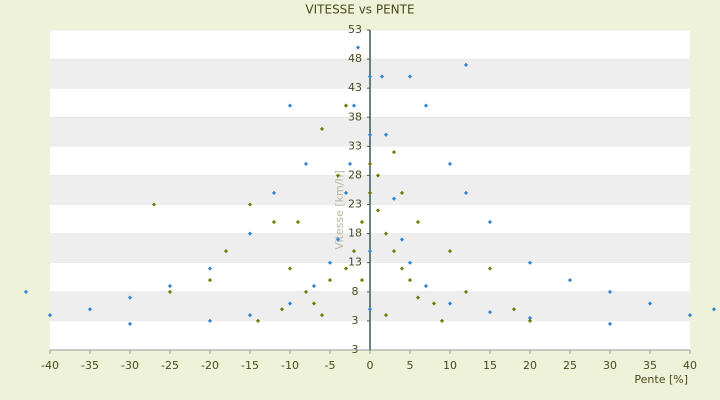 The height and width of the screenshot is (400, 720). Describe the element at coordinates (370, 365) in the screenshot. I see `x-tick-label: 0` at that location.